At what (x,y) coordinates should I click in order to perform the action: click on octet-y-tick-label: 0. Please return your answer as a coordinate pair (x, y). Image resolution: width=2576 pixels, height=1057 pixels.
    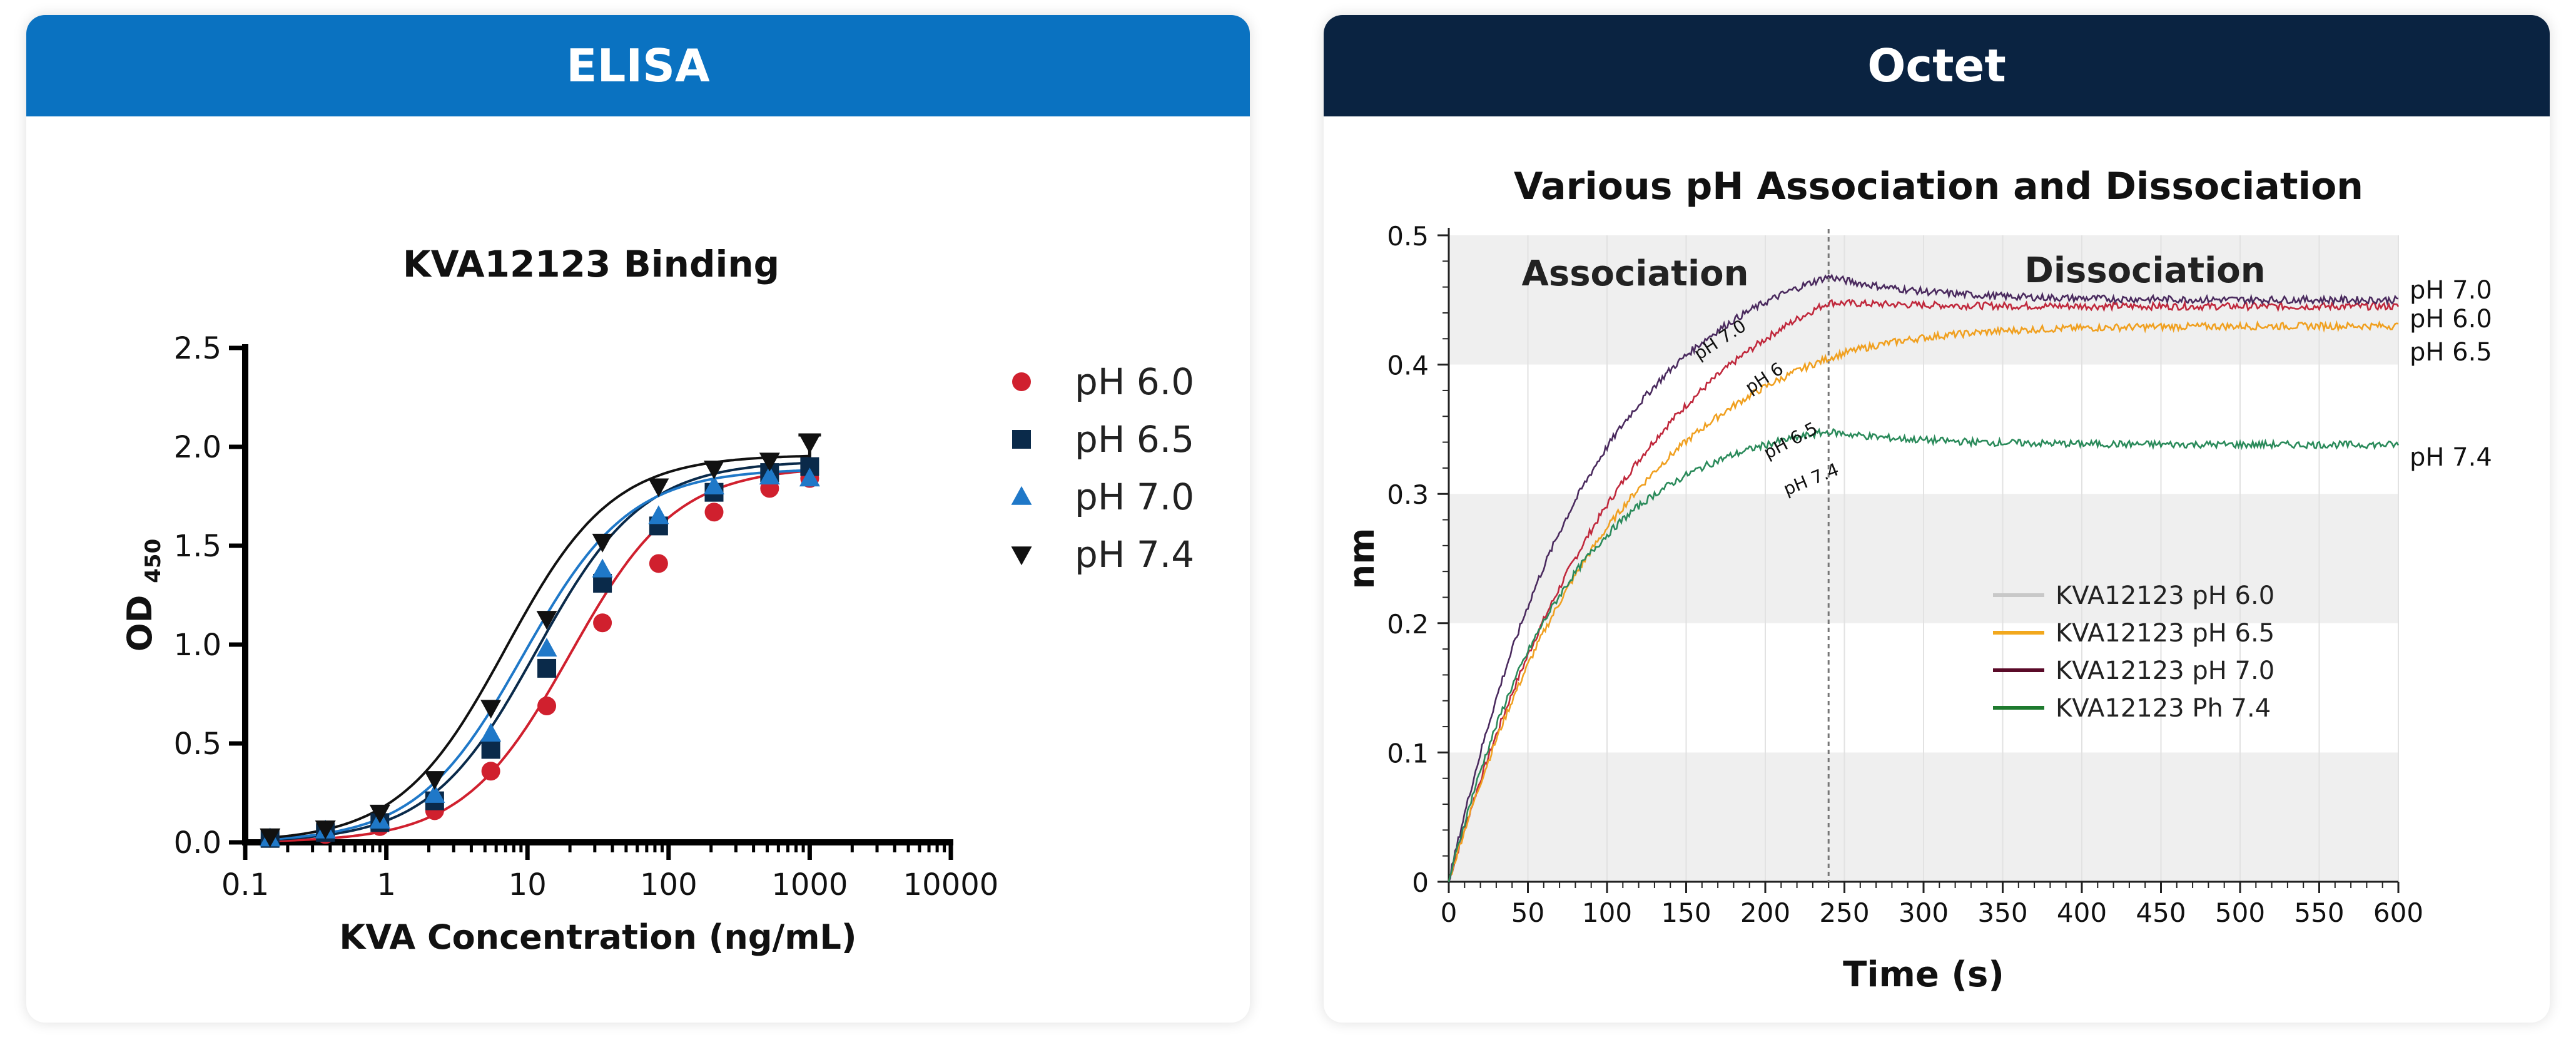
    Looking at the image, I should click on (1421, 883).